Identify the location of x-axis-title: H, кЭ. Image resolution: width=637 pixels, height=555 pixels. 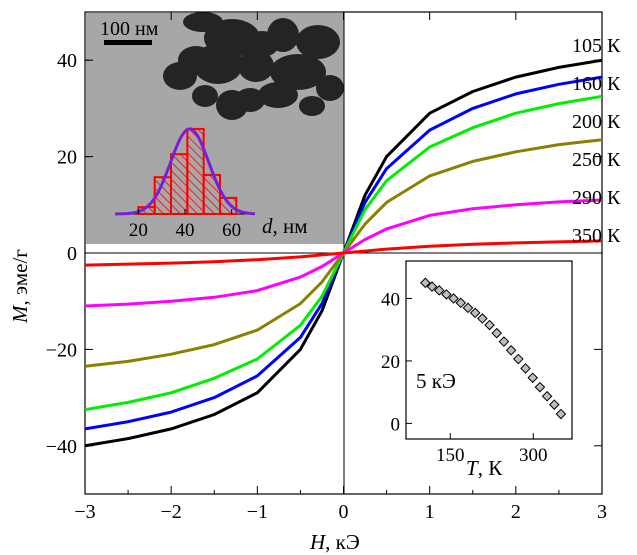
(334, 542).